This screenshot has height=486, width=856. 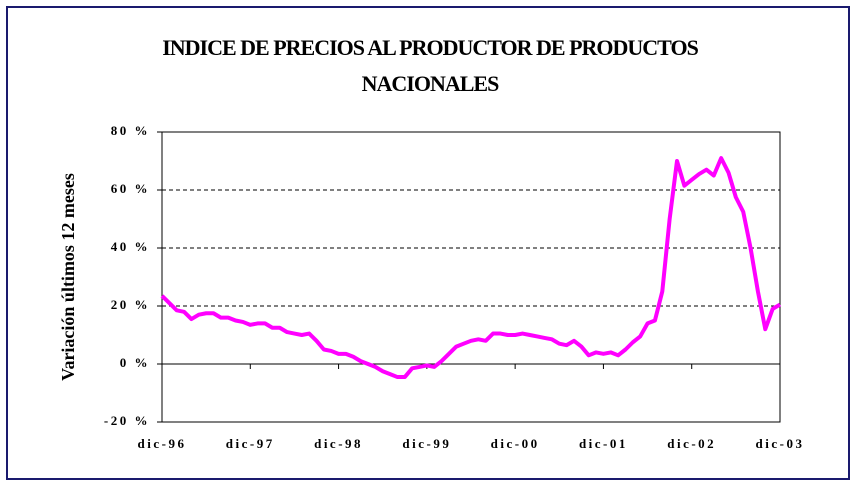 I want to click on x-tick-label: dic-97, so click(x=250, y=443).